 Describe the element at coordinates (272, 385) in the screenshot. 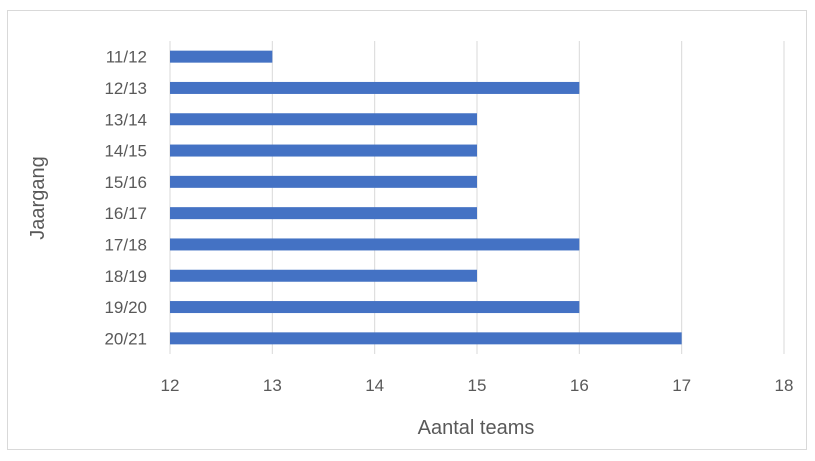

I see `x-tick-label: 13` at that location.